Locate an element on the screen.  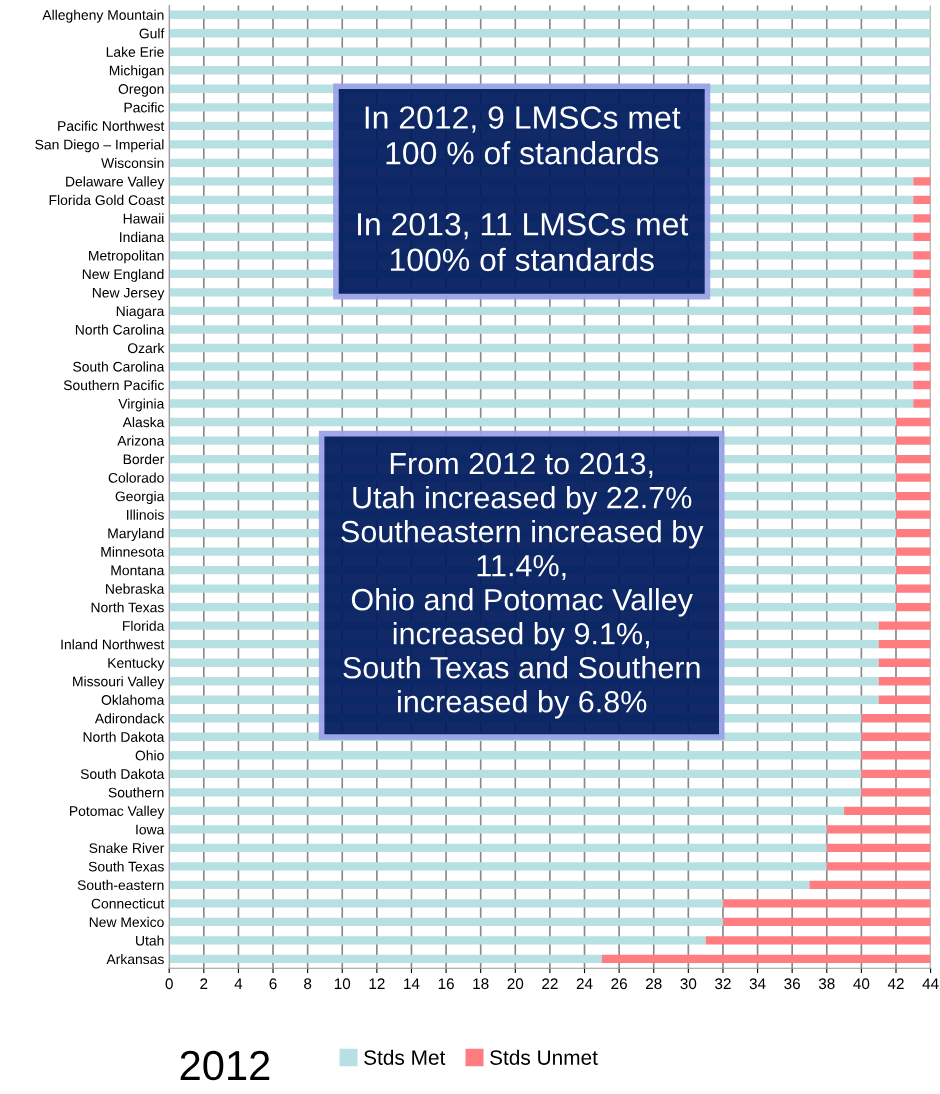
y-tick-label: Oklahoma is located at coordinates (133, 699).